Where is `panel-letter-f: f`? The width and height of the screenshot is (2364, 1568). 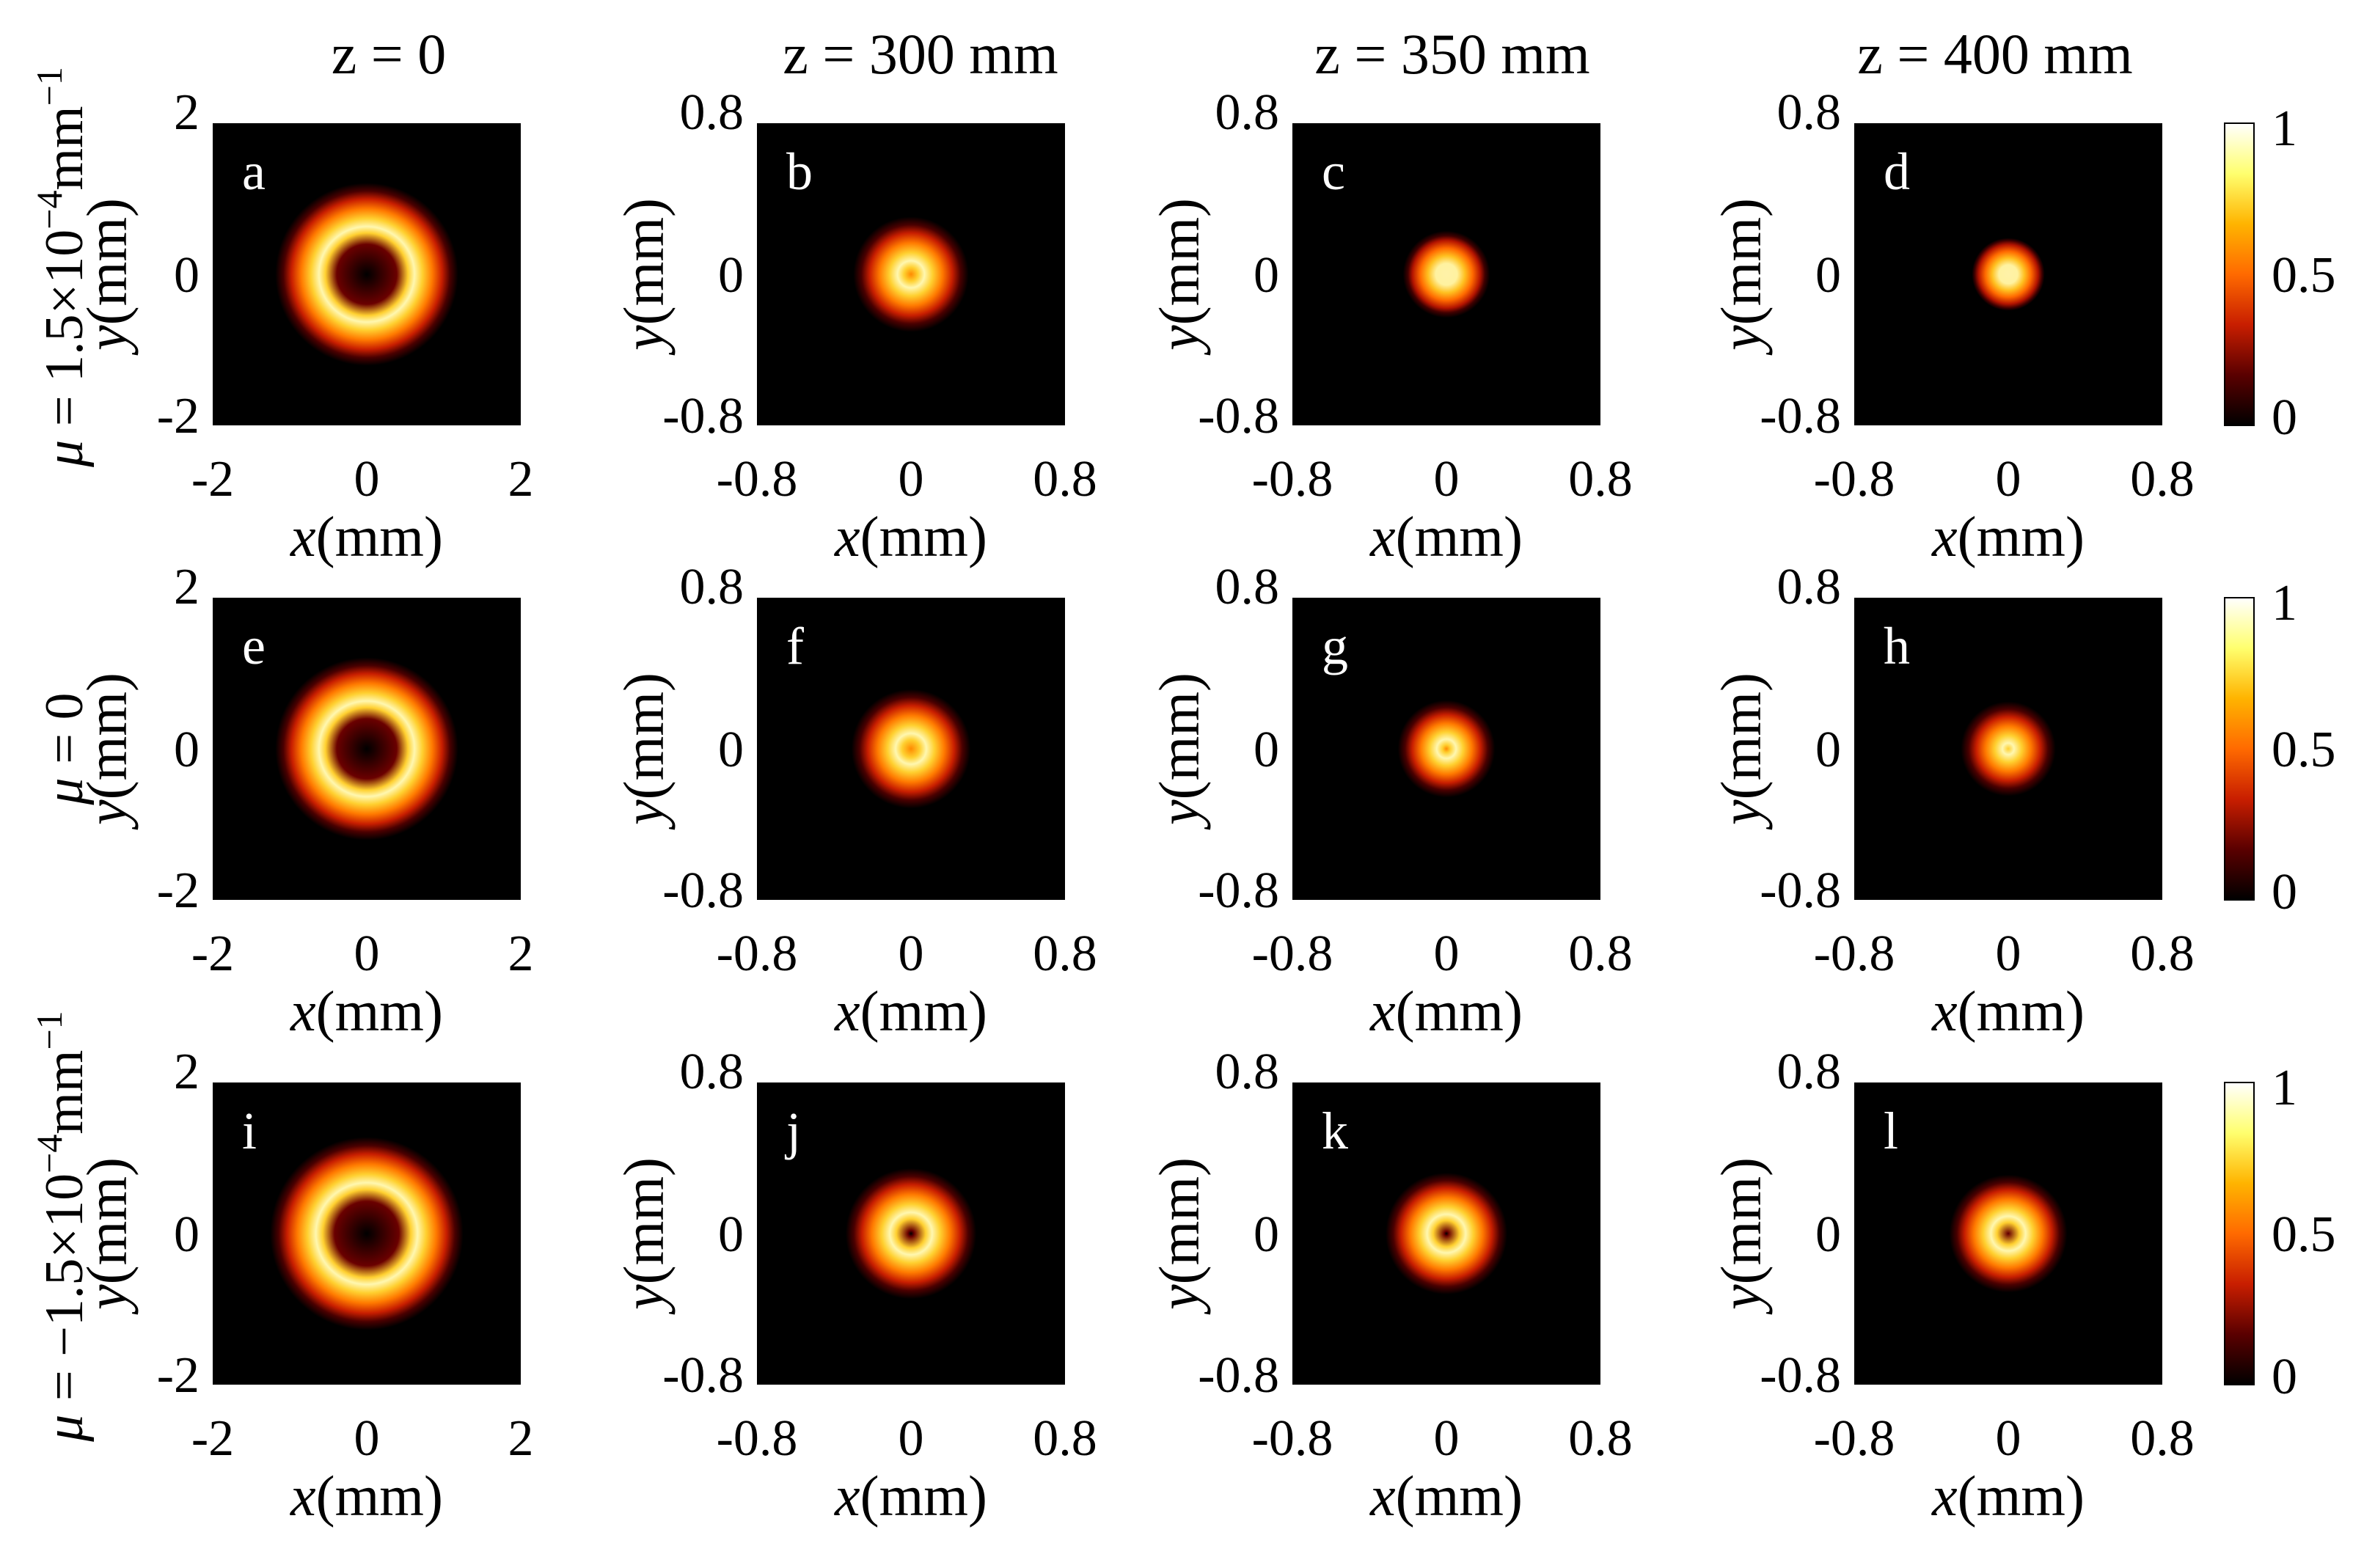 panel-letter-f: f is located at coordinates (795, 646).